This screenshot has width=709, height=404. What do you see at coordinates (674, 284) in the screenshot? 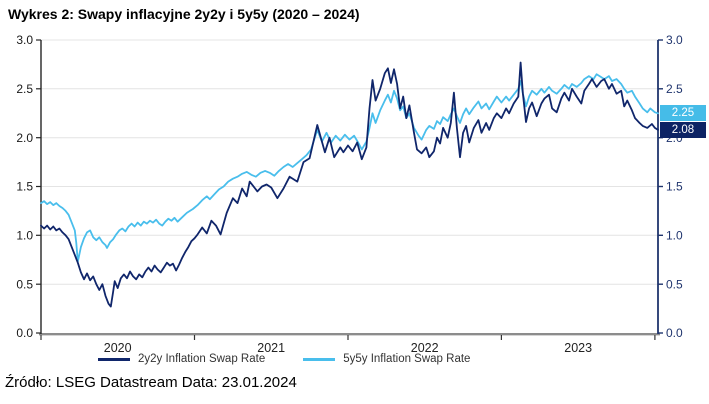
I see `right-tick-label: 0.5` at bounding box center [674, 284].